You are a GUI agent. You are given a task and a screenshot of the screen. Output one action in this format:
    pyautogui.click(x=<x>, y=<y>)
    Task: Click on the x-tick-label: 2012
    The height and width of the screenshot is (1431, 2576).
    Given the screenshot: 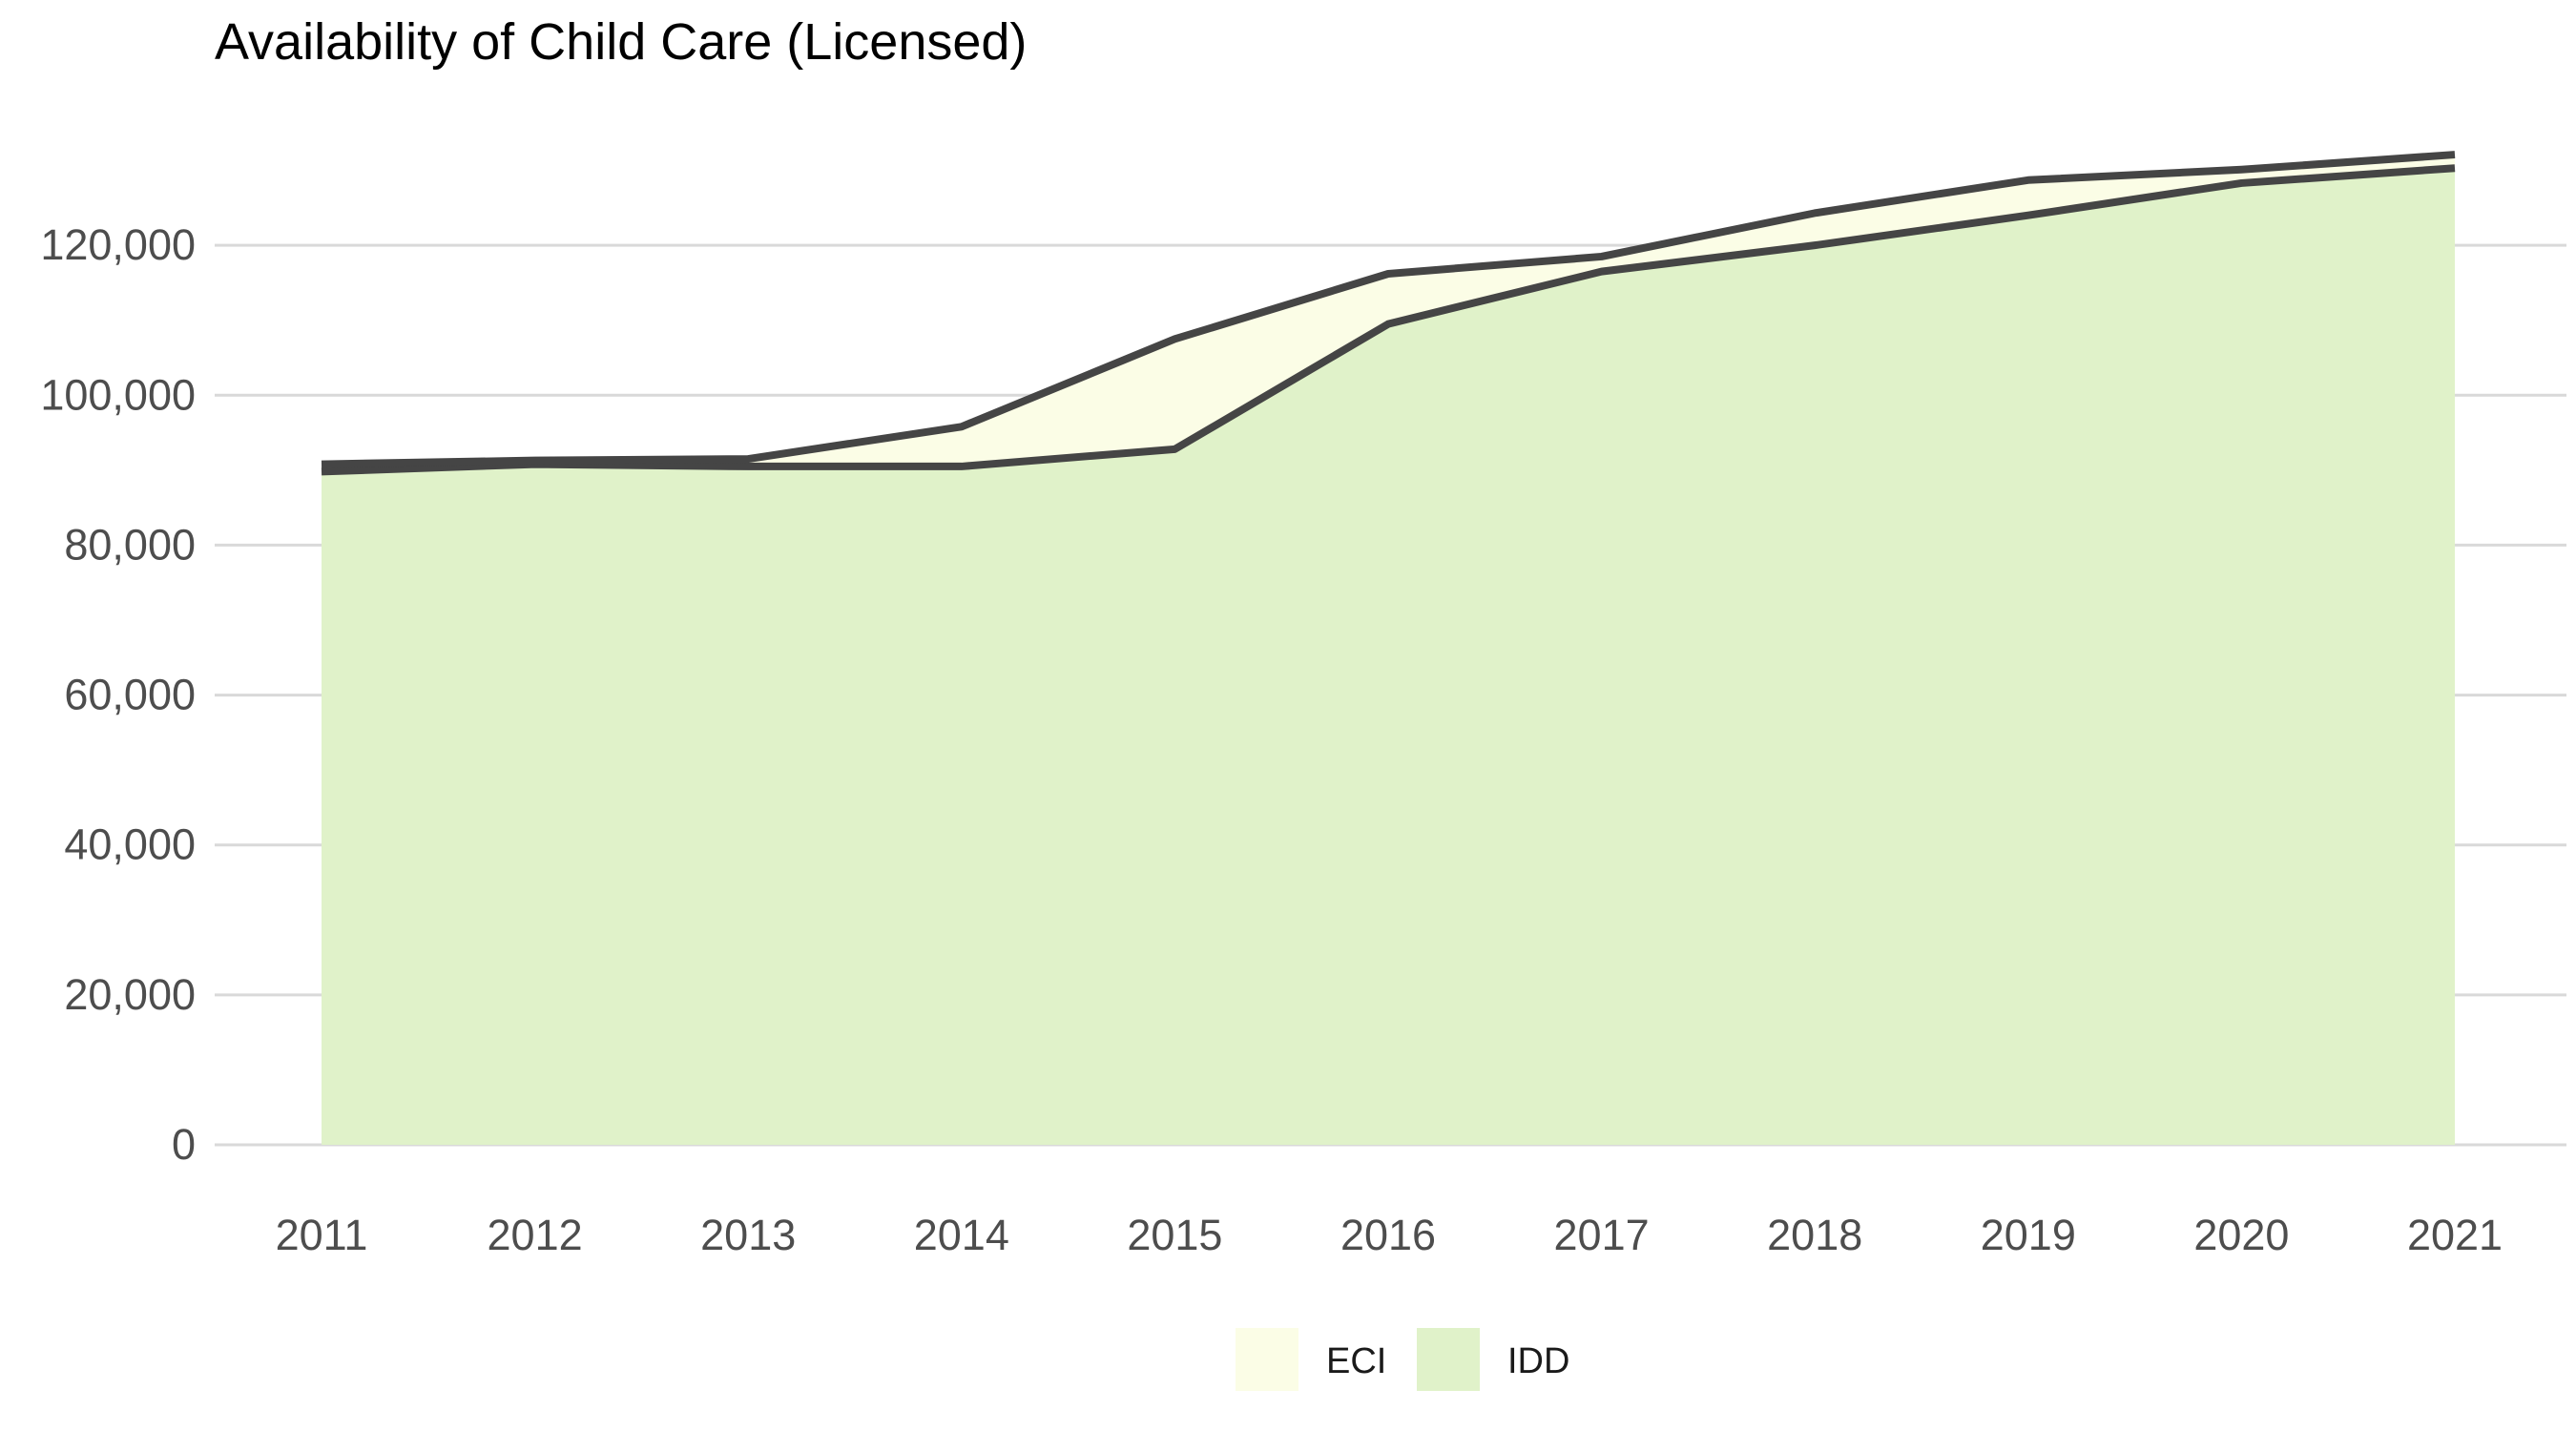 What is the action you would take?
    pyautogui.click(x=535, y=1235)
    